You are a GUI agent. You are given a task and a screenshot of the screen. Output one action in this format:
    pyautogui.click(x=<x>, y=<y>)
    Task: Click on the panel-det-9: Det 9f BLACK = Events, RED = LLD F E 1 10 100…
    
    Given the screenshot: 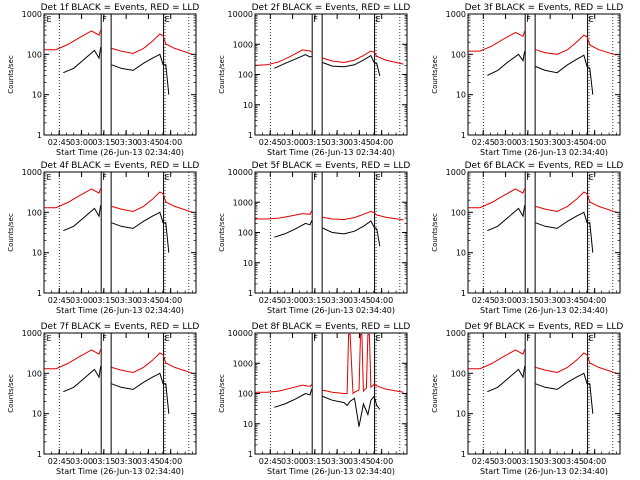 What is the action you would take?
    pyautogui.click(x=527, y=399)
    